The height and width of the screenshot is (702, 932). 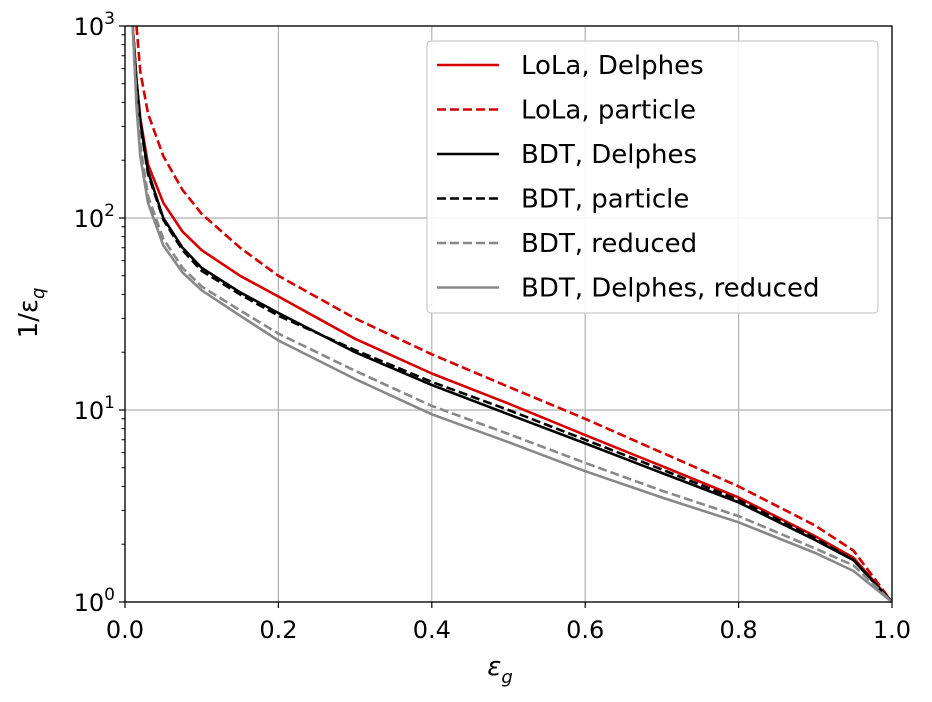 I want to click on y-tick-label-exponent: 3, so click(x=109, y=19).